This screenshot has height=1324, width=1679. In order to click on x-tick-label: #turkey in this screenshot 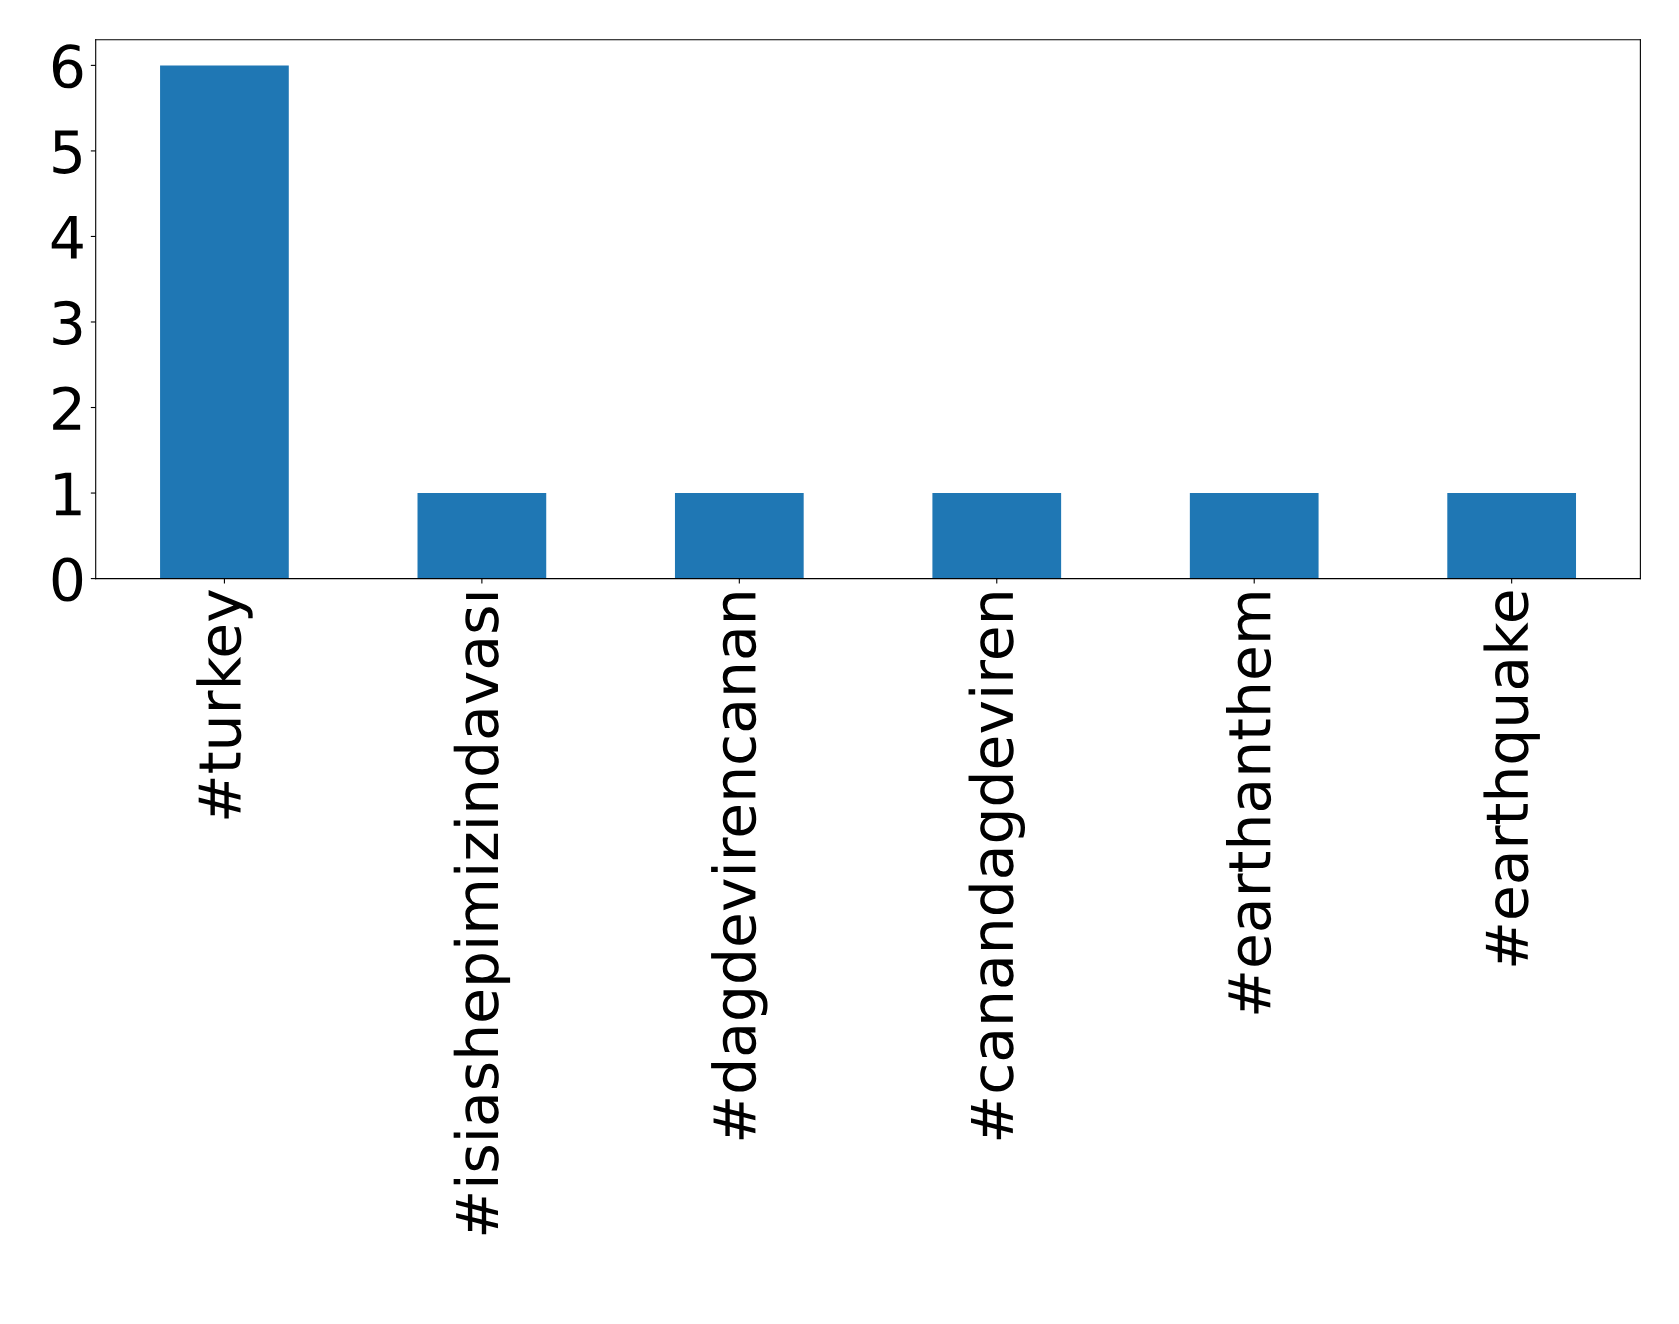, I will do `click(224, 704)`.